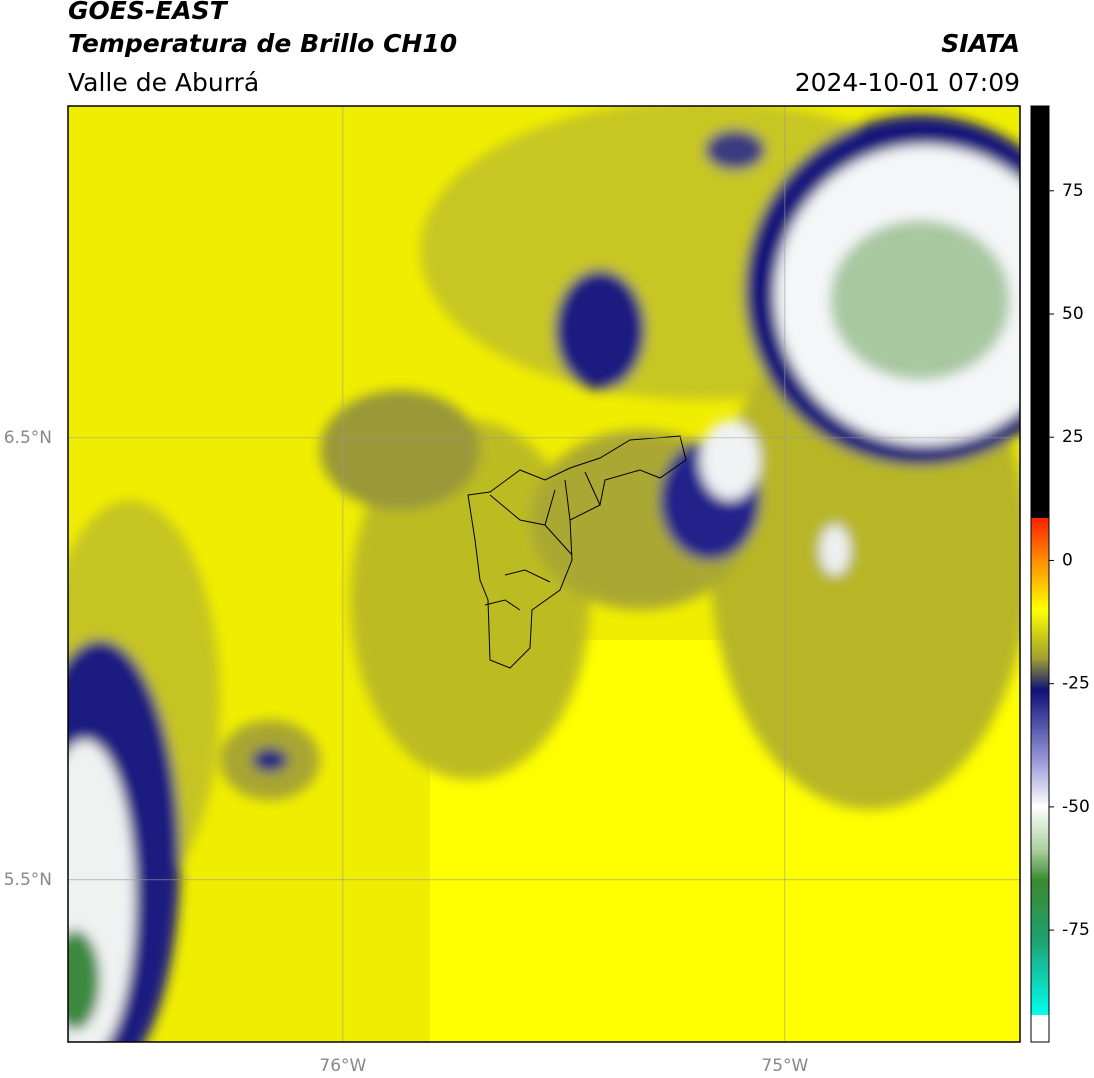 The image size is (1094, 1078). What do you see at coordinates (577, 552) in the screenshot?
I see `municipal-boundaries` at bounding box center [577, 552].